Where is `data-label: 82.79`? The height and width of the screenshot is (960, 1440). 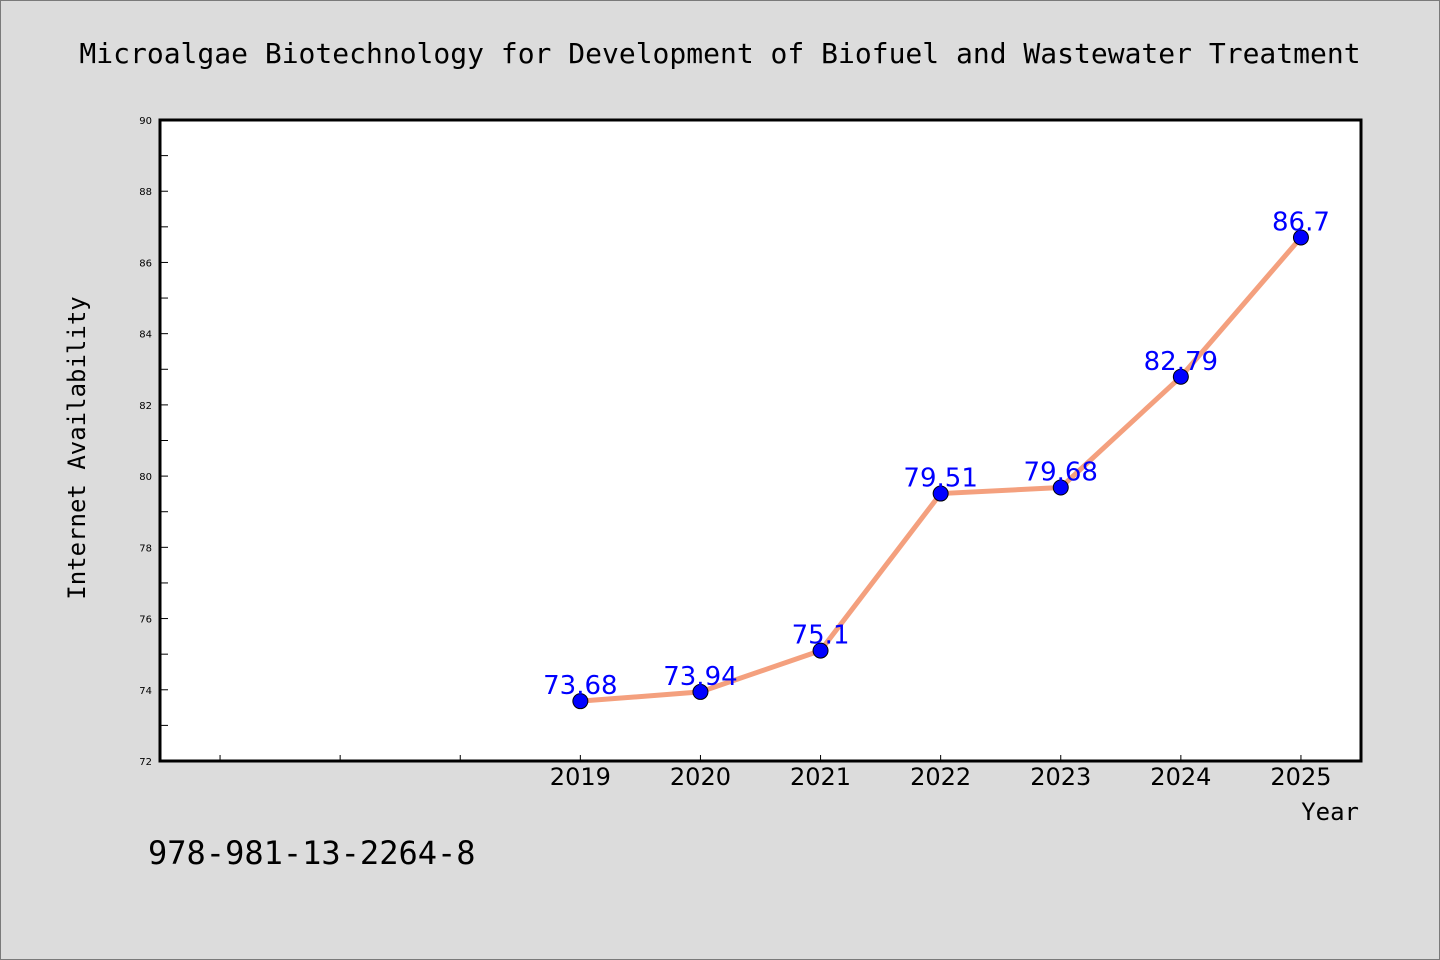 data-label: 82.79 is located at coordinates (1181, 362).